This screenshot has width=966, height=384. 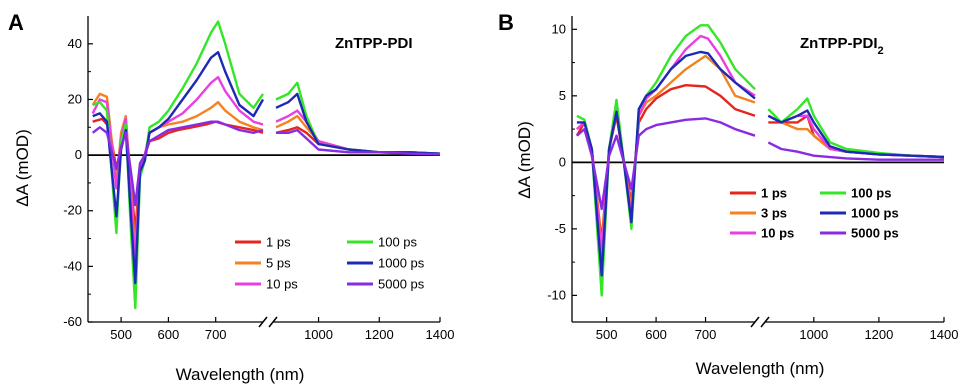 What do you see at coordinates (374, 43) in the screenshot?
I see `inset-title-a: ZnTPP-PDI` at bounding box center [374, 43].